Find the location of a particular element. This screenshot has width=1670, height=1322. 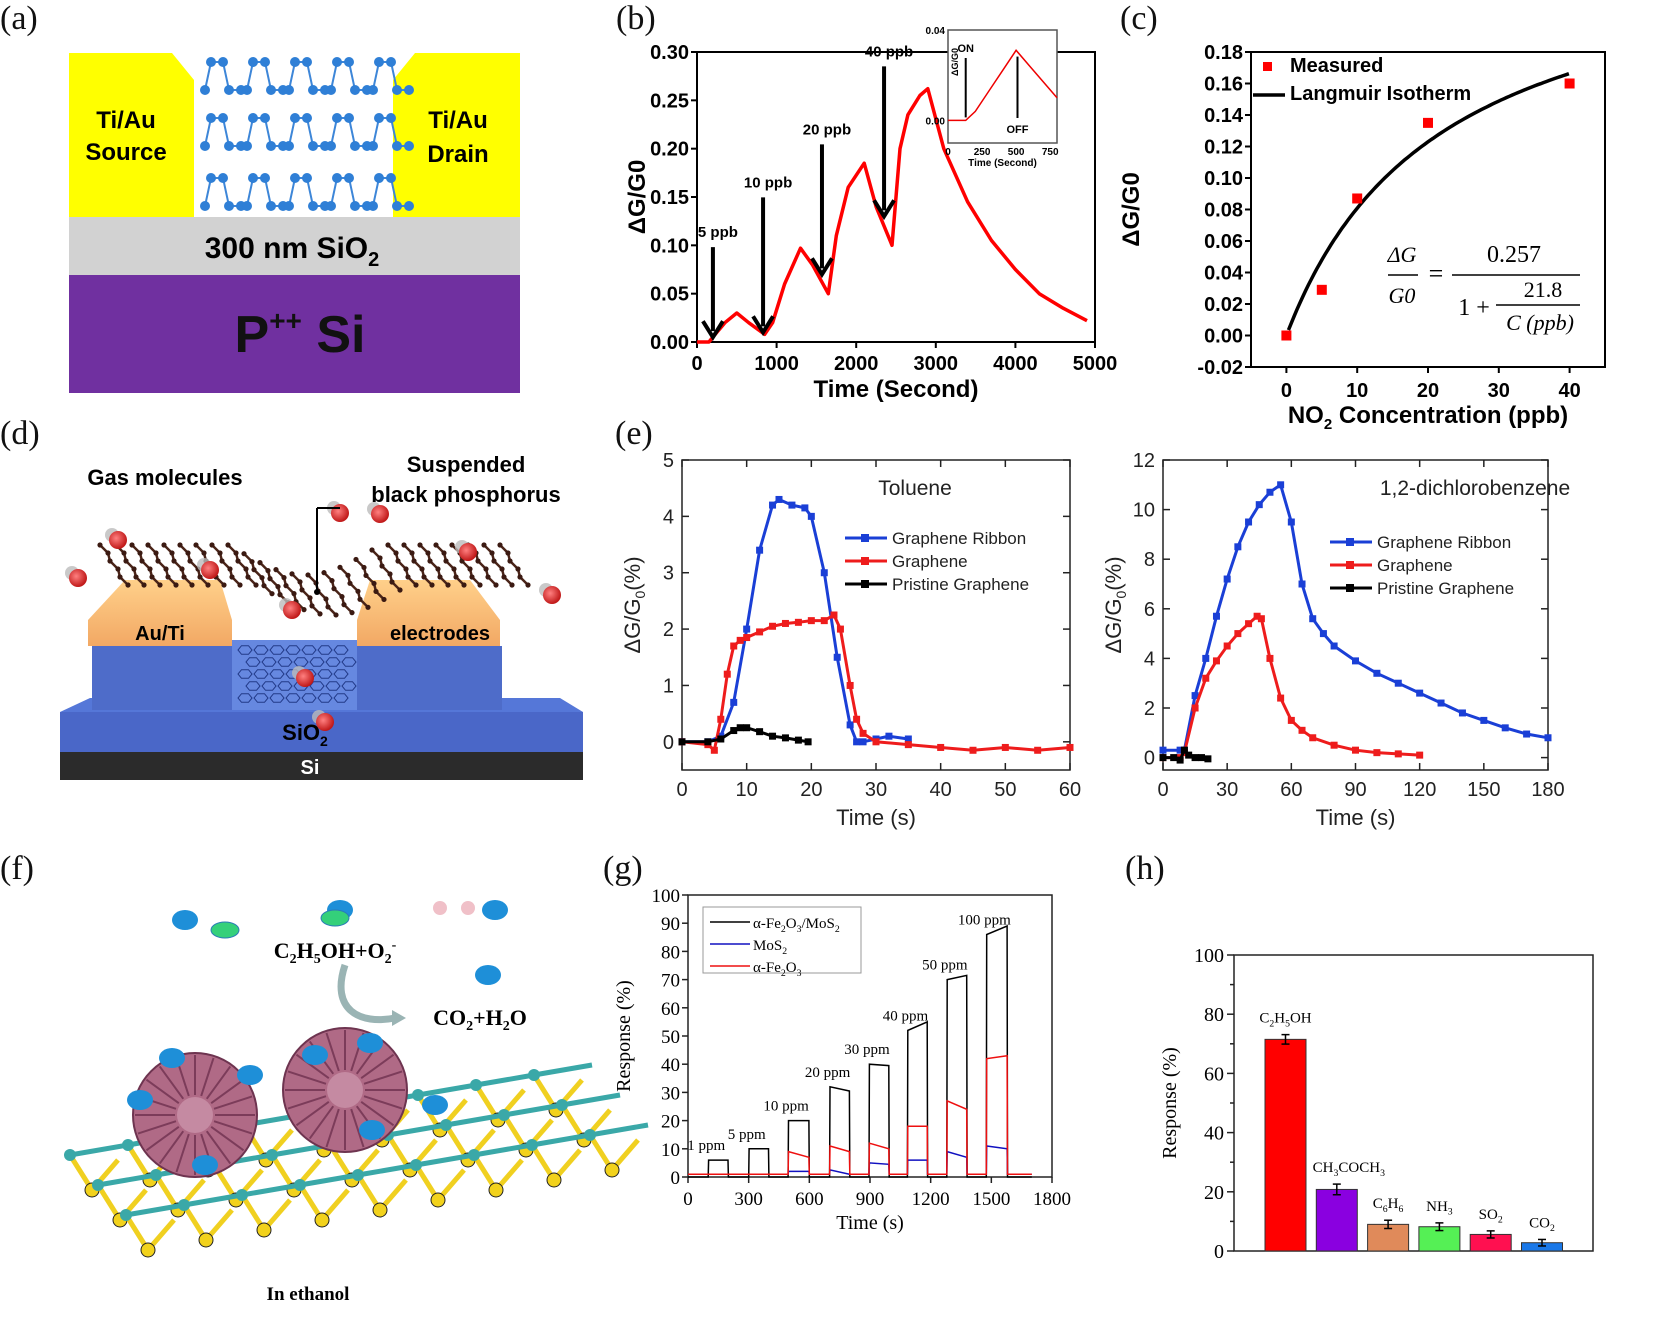

right-electrode-label: electrodes is located at coordinates (440, 634).